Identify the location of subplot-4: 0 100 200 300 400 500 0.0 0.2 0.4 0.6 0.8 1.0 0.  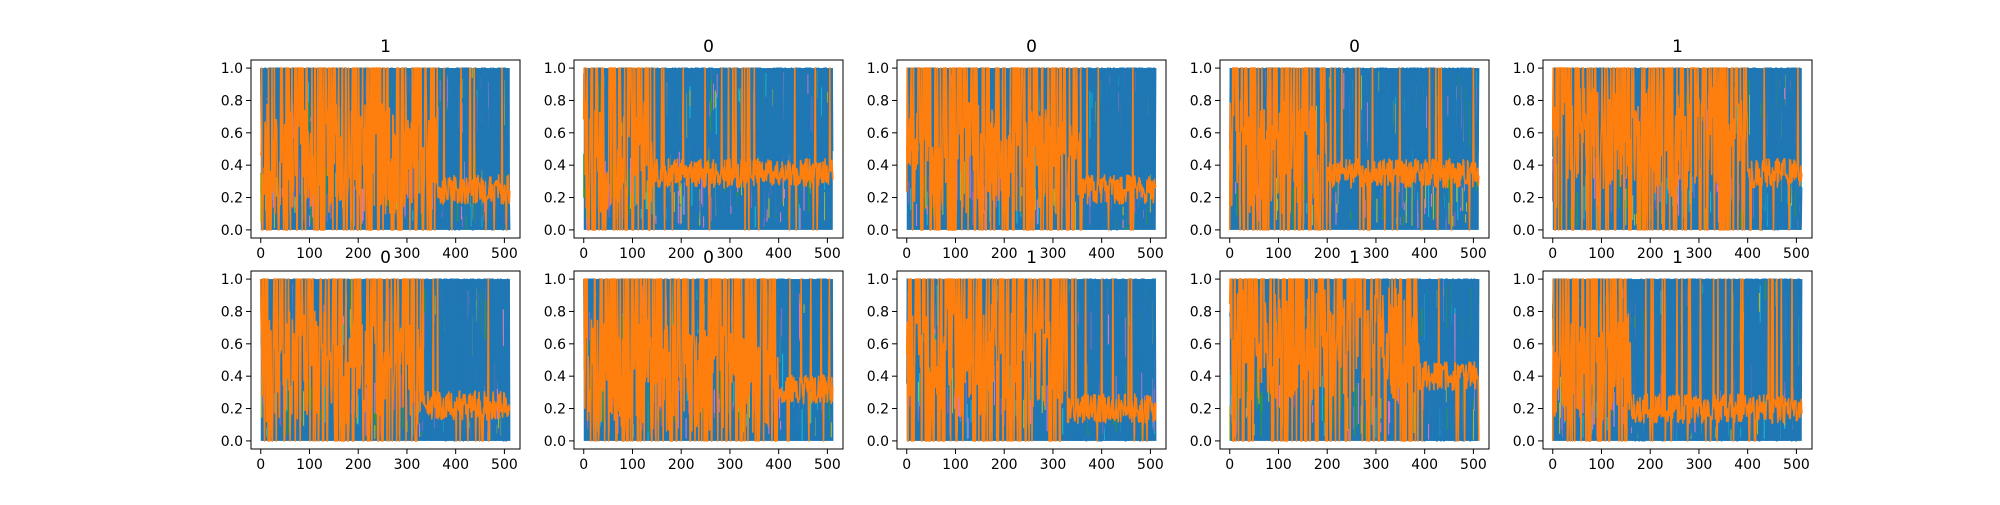
(1340, 149).